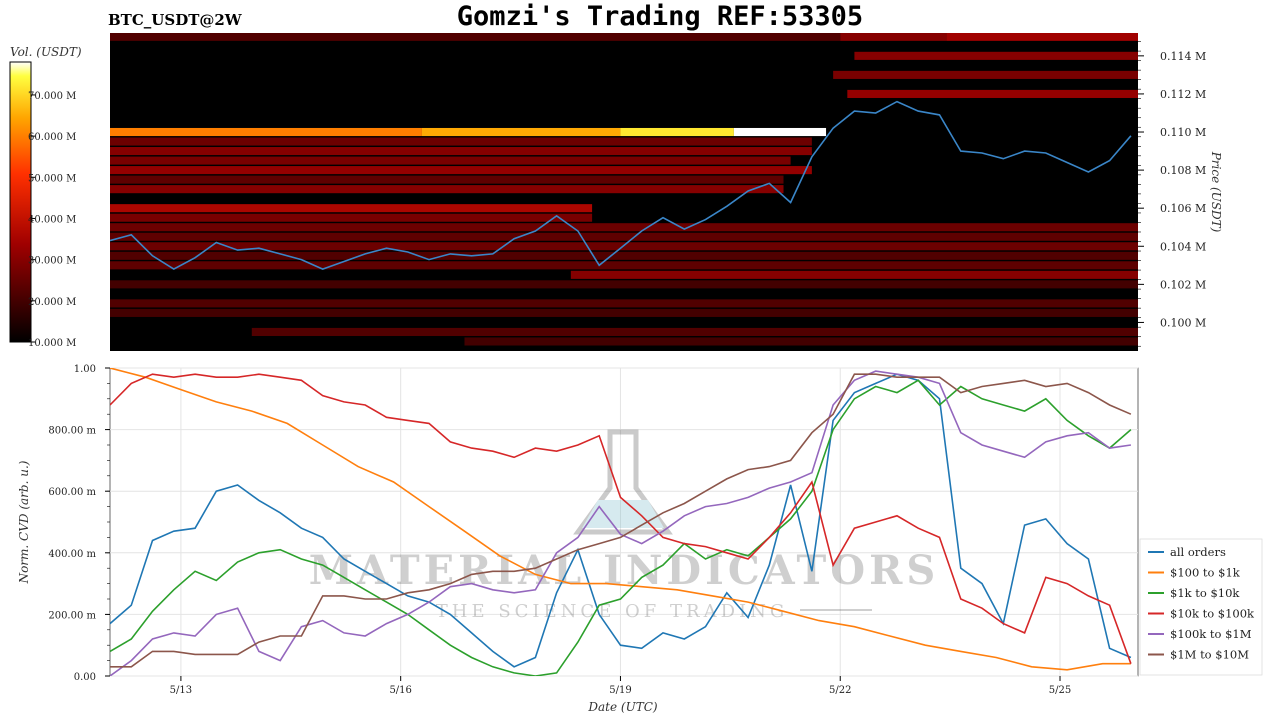 Image resolution: width=1280 pixels, height=720 pixels. Describe the element at coordinates (1209, 655) in the screenshot. I see `legend-label-5: $1M to $10M` at that location.